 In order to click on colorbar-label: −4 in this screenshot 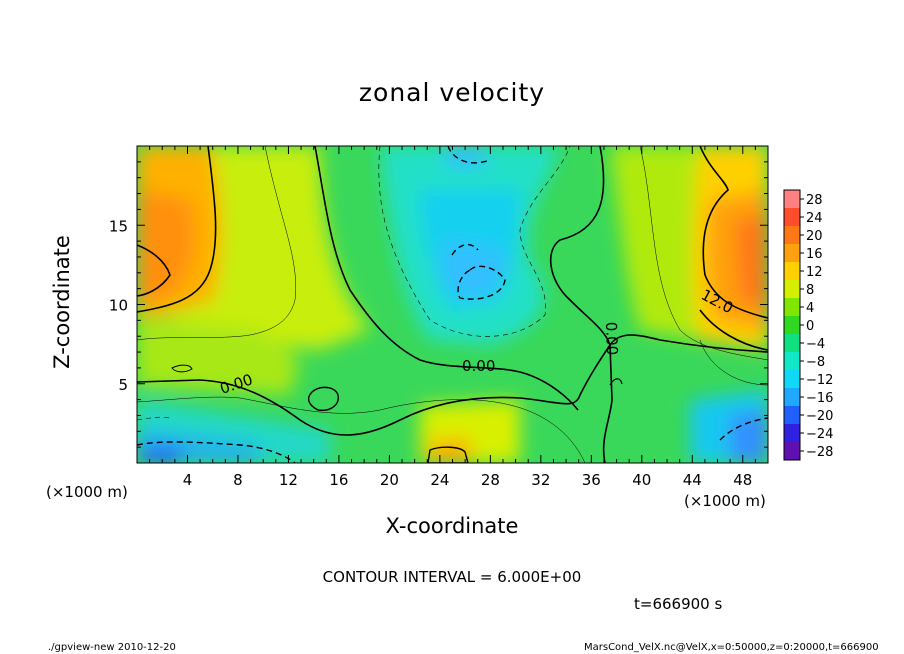, I will do `click(815, 344)`.